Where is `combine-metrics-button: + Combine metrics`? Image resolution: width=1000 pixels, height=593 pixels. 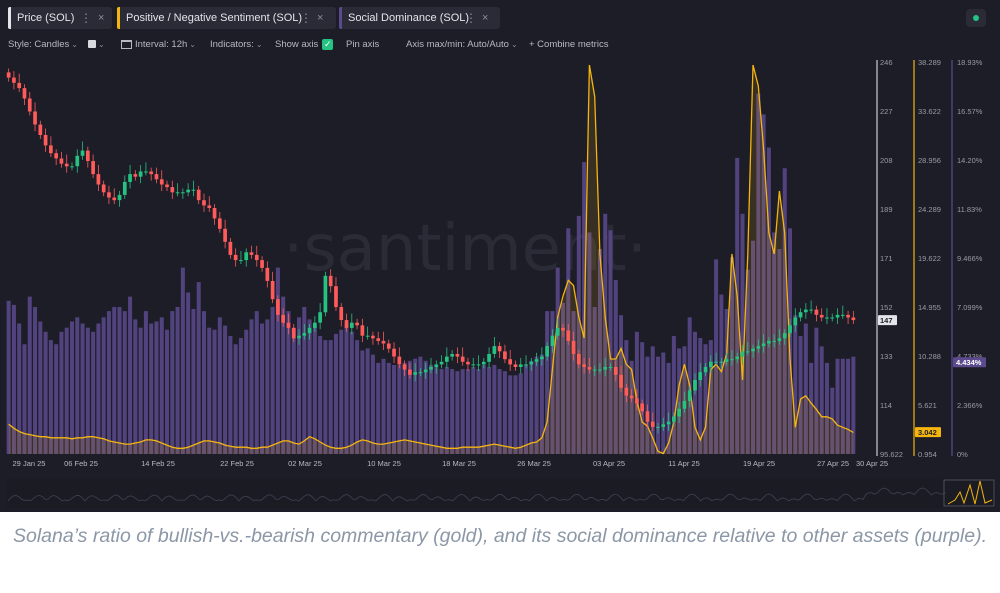 combine-metrics-button: + Combine metrics is located at coordinates (568, 44).